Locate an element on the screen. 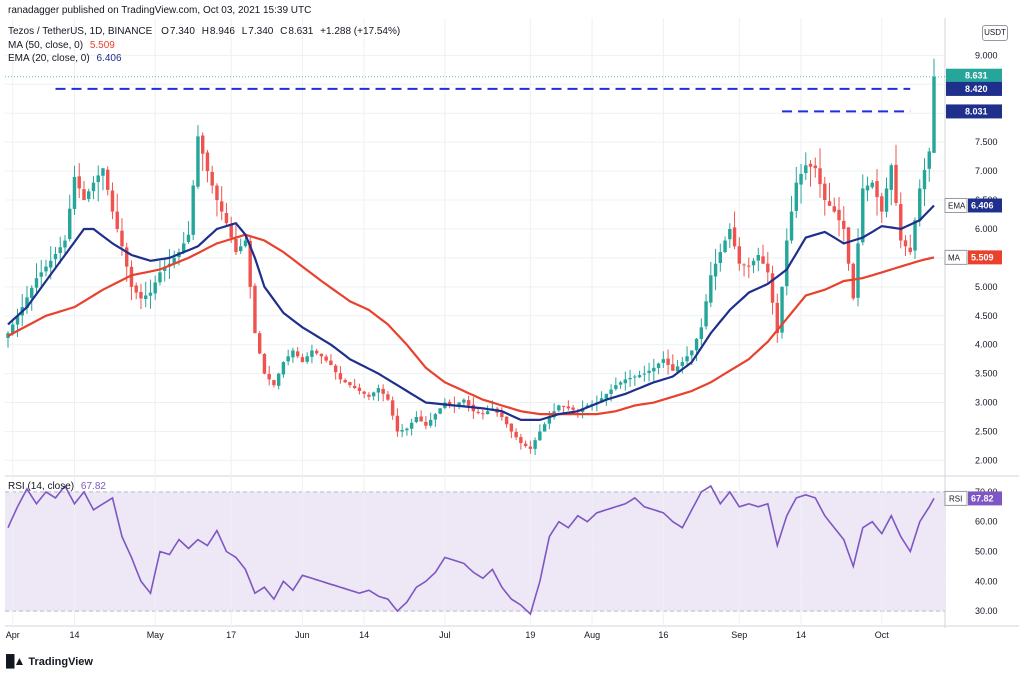  price-tick-label: 7.000 is located at coordinates (986, 171).